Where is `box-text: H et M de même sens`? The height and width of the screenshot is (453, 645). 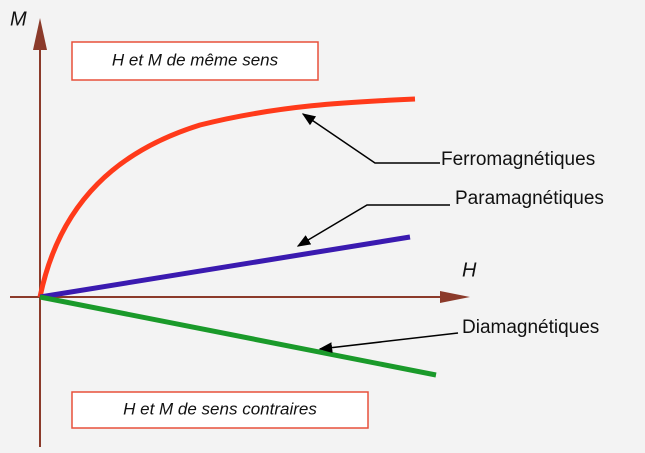 box-text: H et M de même sens is located at coordinates (195, 59).